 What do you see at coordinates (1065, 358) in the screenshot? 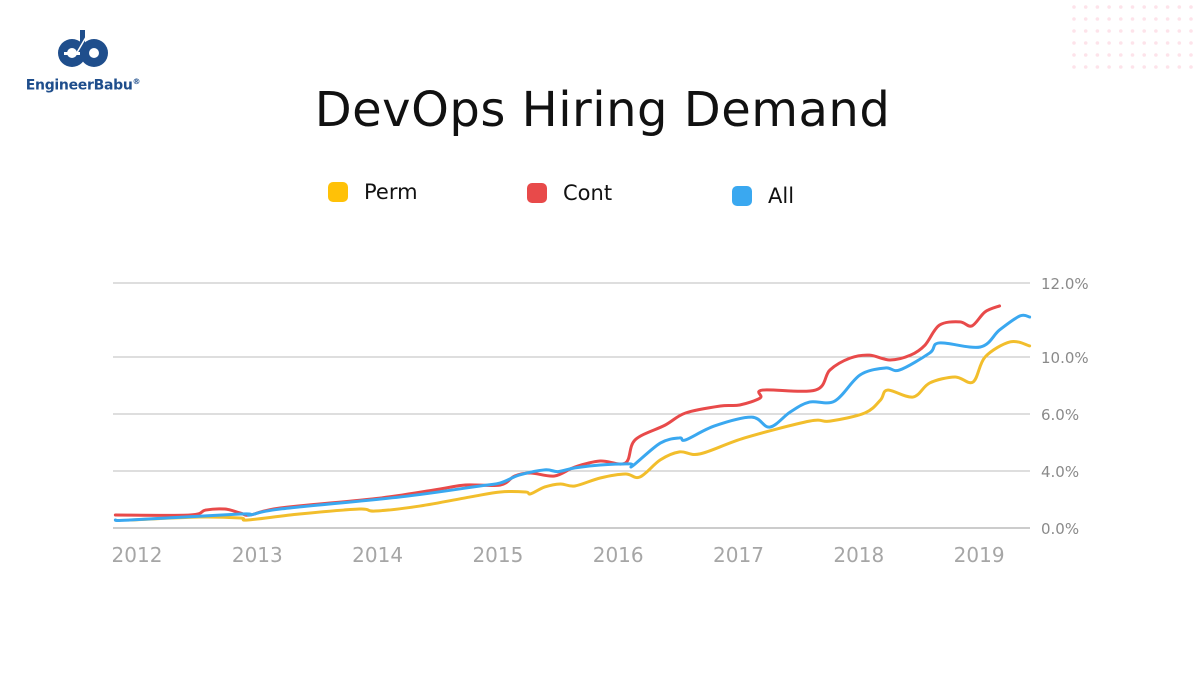
I see `y-tick-label: 10.0%` at bounding box center [1065, 358].